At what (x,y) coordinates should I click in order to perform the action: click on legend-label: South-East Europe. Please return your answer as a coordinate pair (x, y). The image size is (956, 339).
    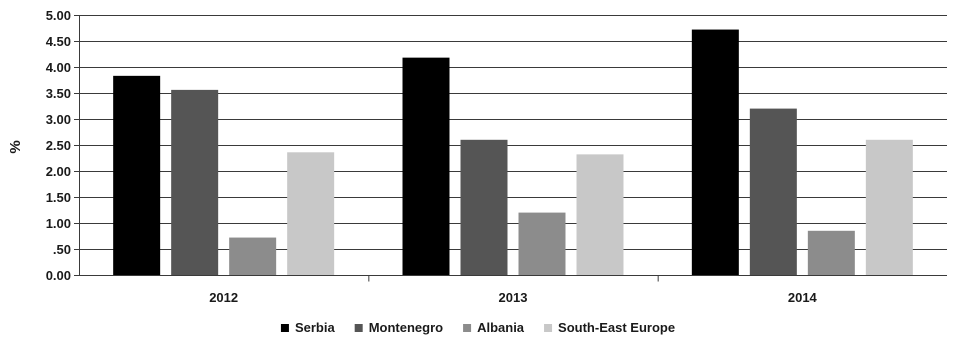
    Looking at the image, I should click on (616, 327).